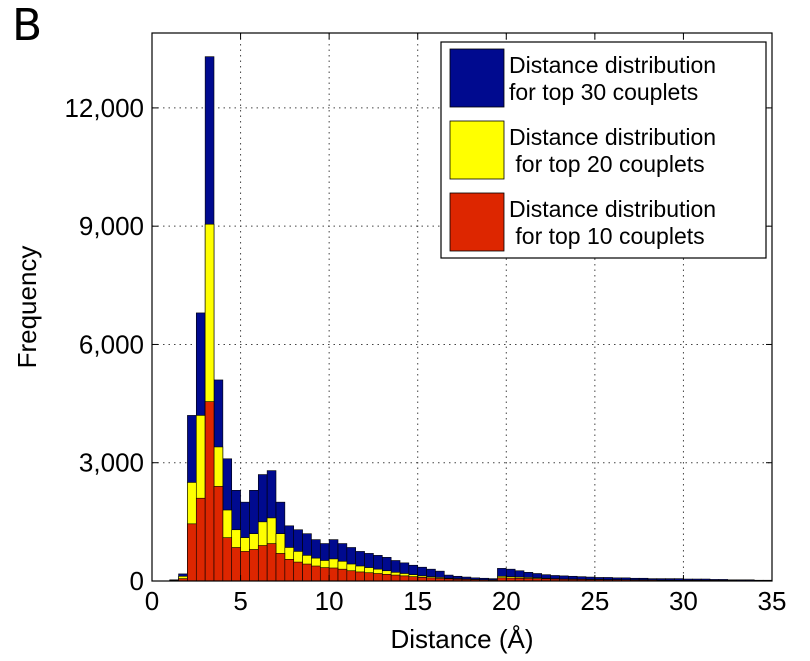  What do you see at coordinates (240, 601) in the screenshot?
I see `x-tick-label-1: 5` at bounding box center [240, 601].